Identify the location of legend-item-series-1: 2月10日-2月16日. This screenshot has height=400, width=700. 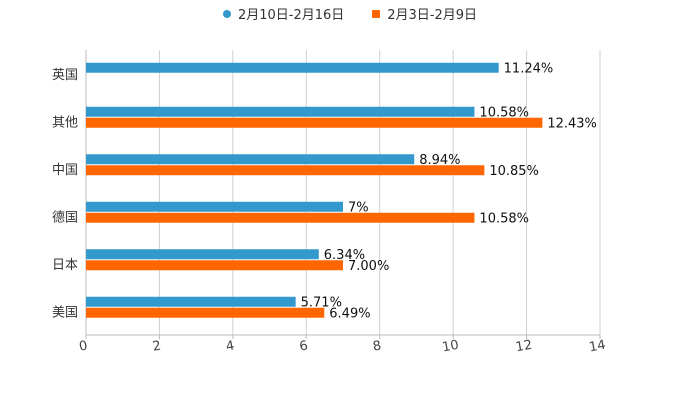
(283, 13).